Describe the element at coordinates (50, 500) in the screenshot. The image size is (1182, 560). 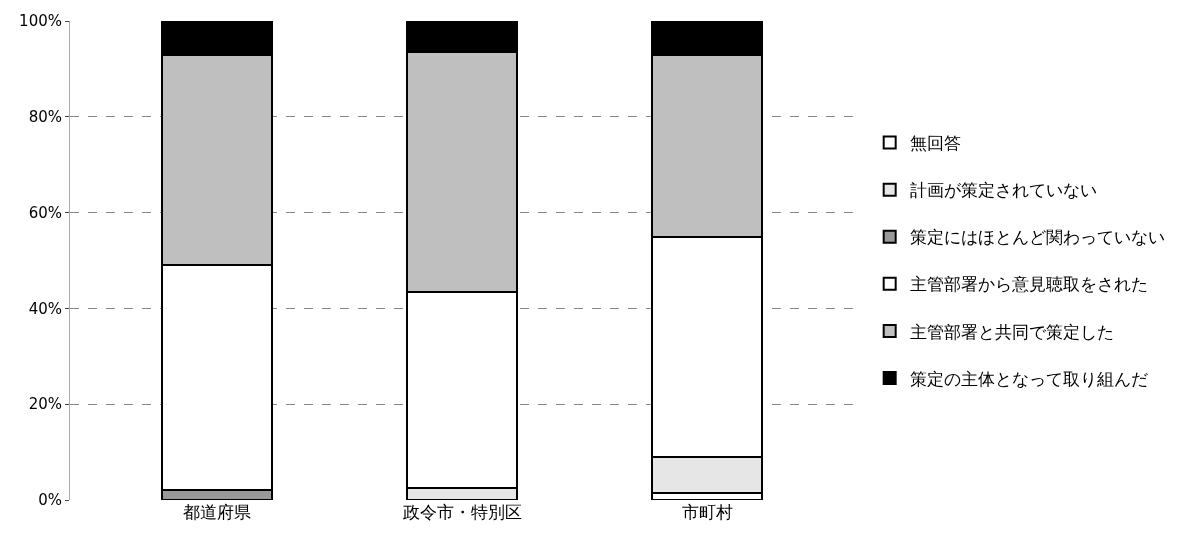
I see `y-tick-label: 0%` at that location.